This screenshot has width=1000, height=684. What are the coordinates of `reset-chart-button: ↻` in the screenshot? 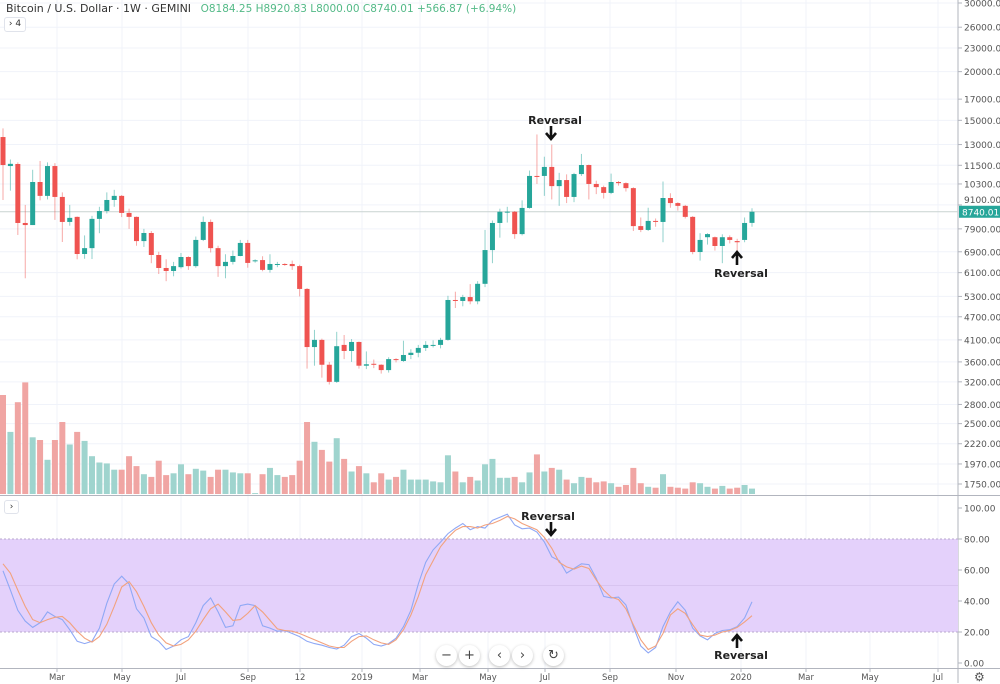 It's located at (553, 655).